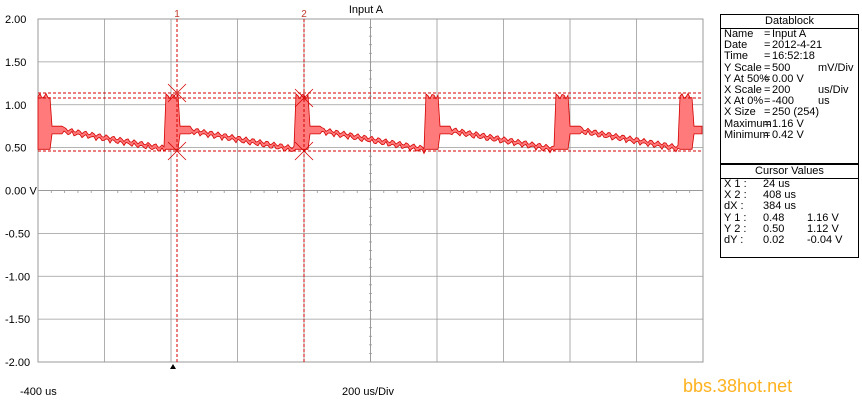 The width and height of the screenshot is (862, 402). Describe the element at coordinates (15, 106) in the screenshot. I see `y-tick-label: 1.00` at that location.